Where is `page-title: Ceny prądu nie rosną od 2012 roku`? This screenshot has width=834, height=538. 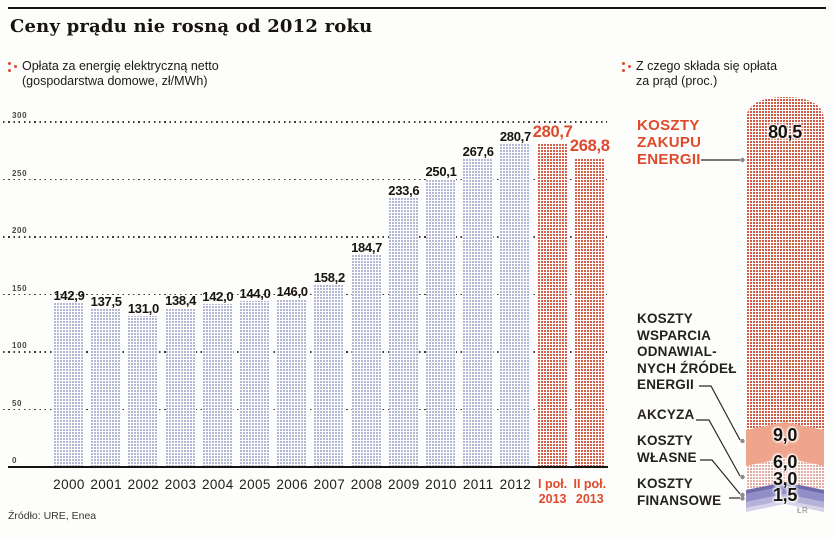
page-title: Ceny prądu nie rosną od 2012 roku is located at coordinates (191, 26).